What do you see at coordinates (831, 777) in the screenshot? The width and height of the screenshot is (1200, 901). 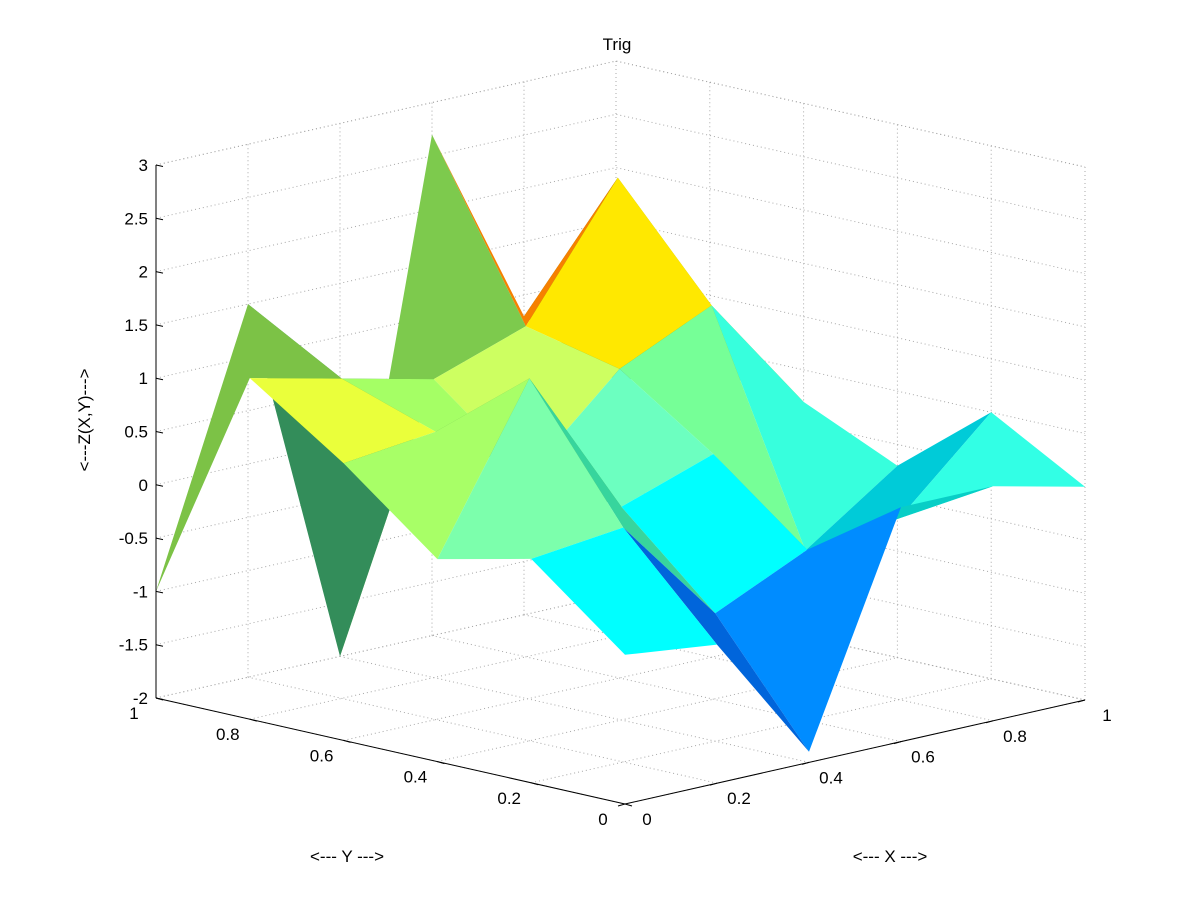 I see `x-tick-label: 0.4` at bounding box center [831, 777].